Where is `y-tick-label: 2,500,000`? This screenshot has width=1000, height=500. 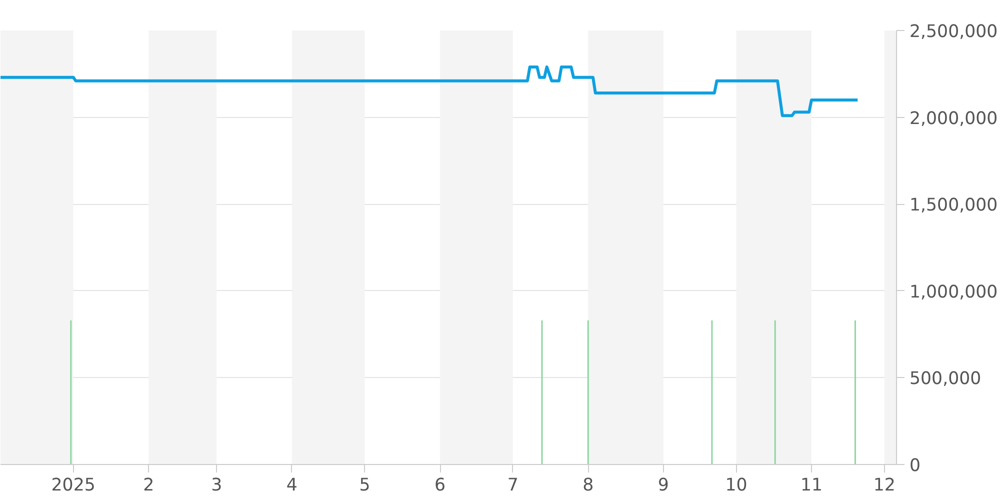 y-tick-label: 2,500,000 is located at coordinates (954, 32).